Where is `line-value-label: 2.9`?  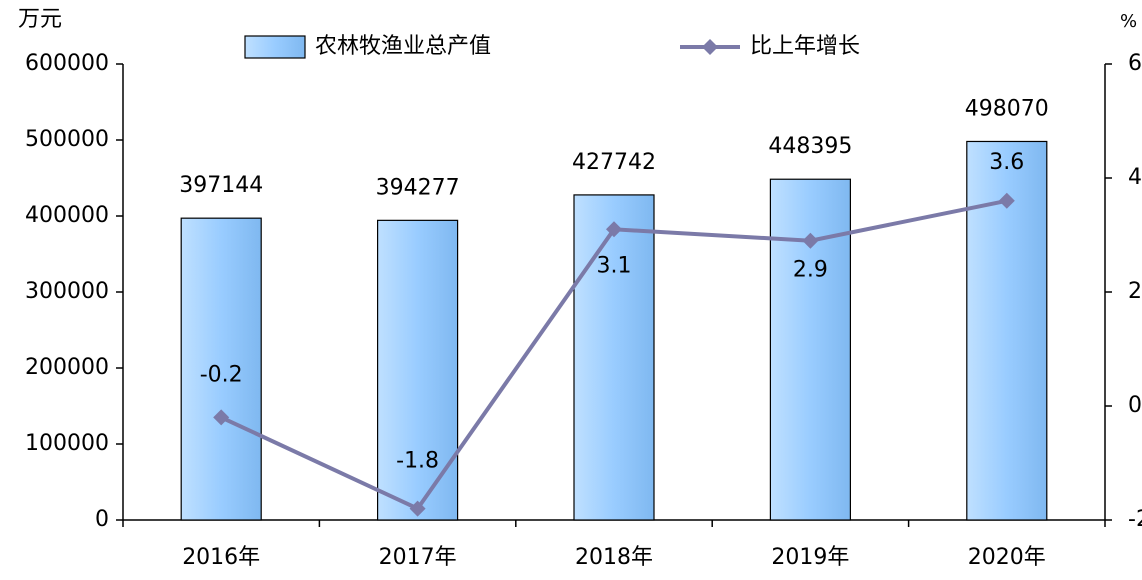 line-value-label: 2.9 is located at coordinates (810, 270).